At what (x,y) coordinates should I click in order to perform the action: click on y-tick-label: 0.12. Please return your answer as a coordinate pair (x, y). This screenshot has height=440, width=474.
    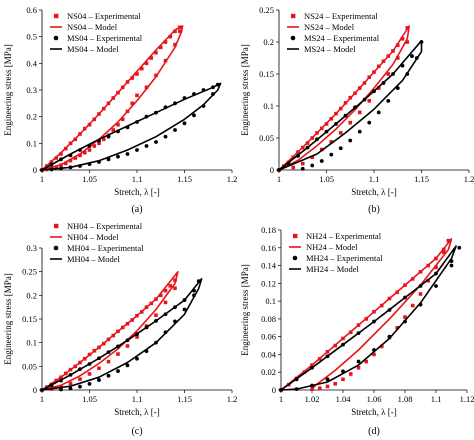
    Looking at the image, I should click on (268, 283).